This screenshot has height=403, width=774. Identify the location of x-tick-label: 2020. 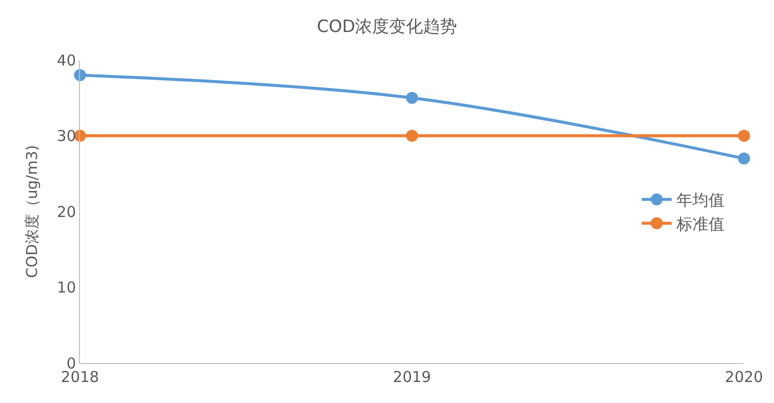
(744, 377).